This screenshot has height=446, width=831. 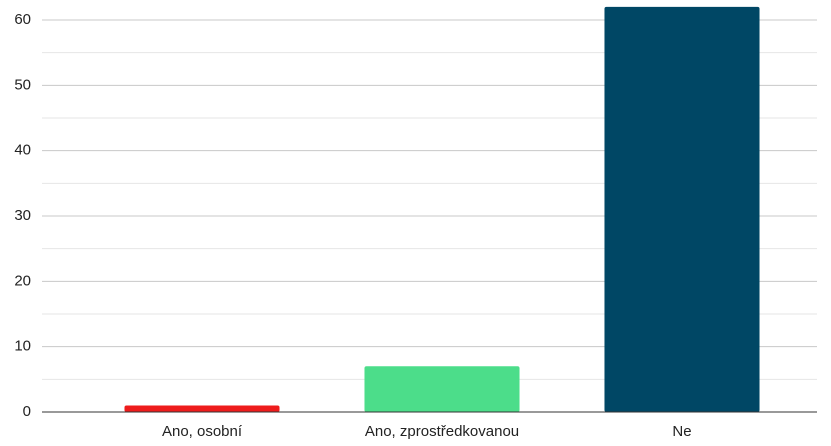 I want to click on y-tick-label: 50, so click(x=22, y=84).